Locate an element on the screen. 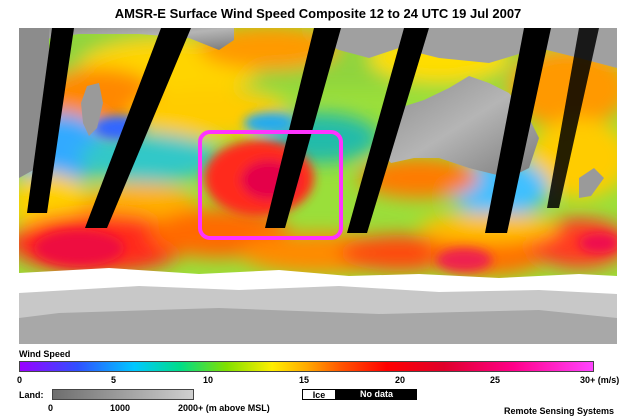 Image resolution: width=636 pixels, height=420 pixels. wind-tick-15: 15 is located at coordinates (304, 380).